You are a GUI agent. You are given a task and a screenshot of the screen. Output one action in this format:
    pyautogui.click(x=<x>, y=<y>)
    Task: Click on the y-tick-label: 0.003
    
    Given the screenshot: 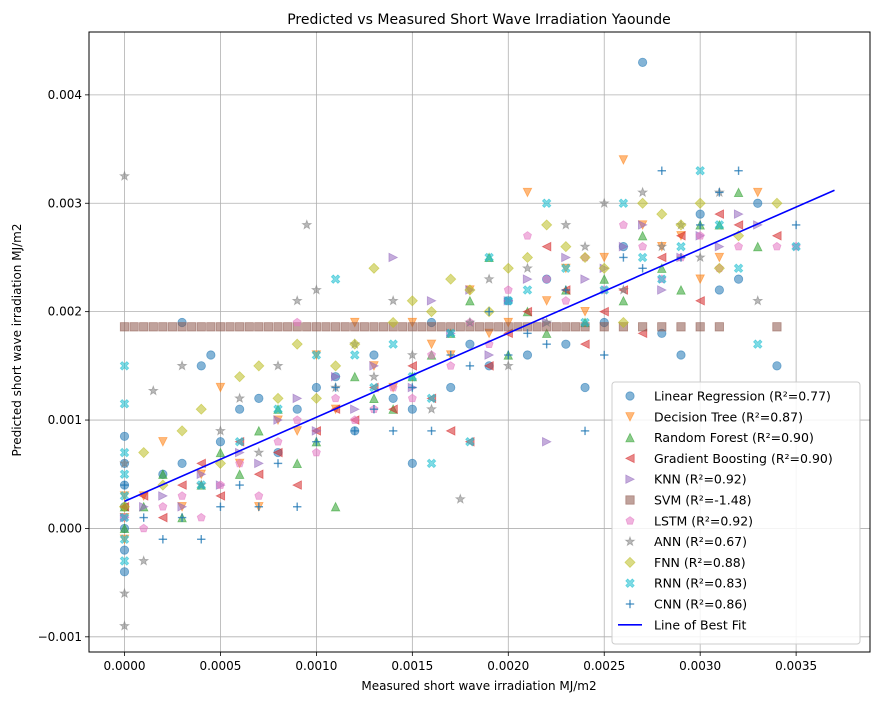 What is the action you would take?
    pyautogui.click(x=65, y=203)
    